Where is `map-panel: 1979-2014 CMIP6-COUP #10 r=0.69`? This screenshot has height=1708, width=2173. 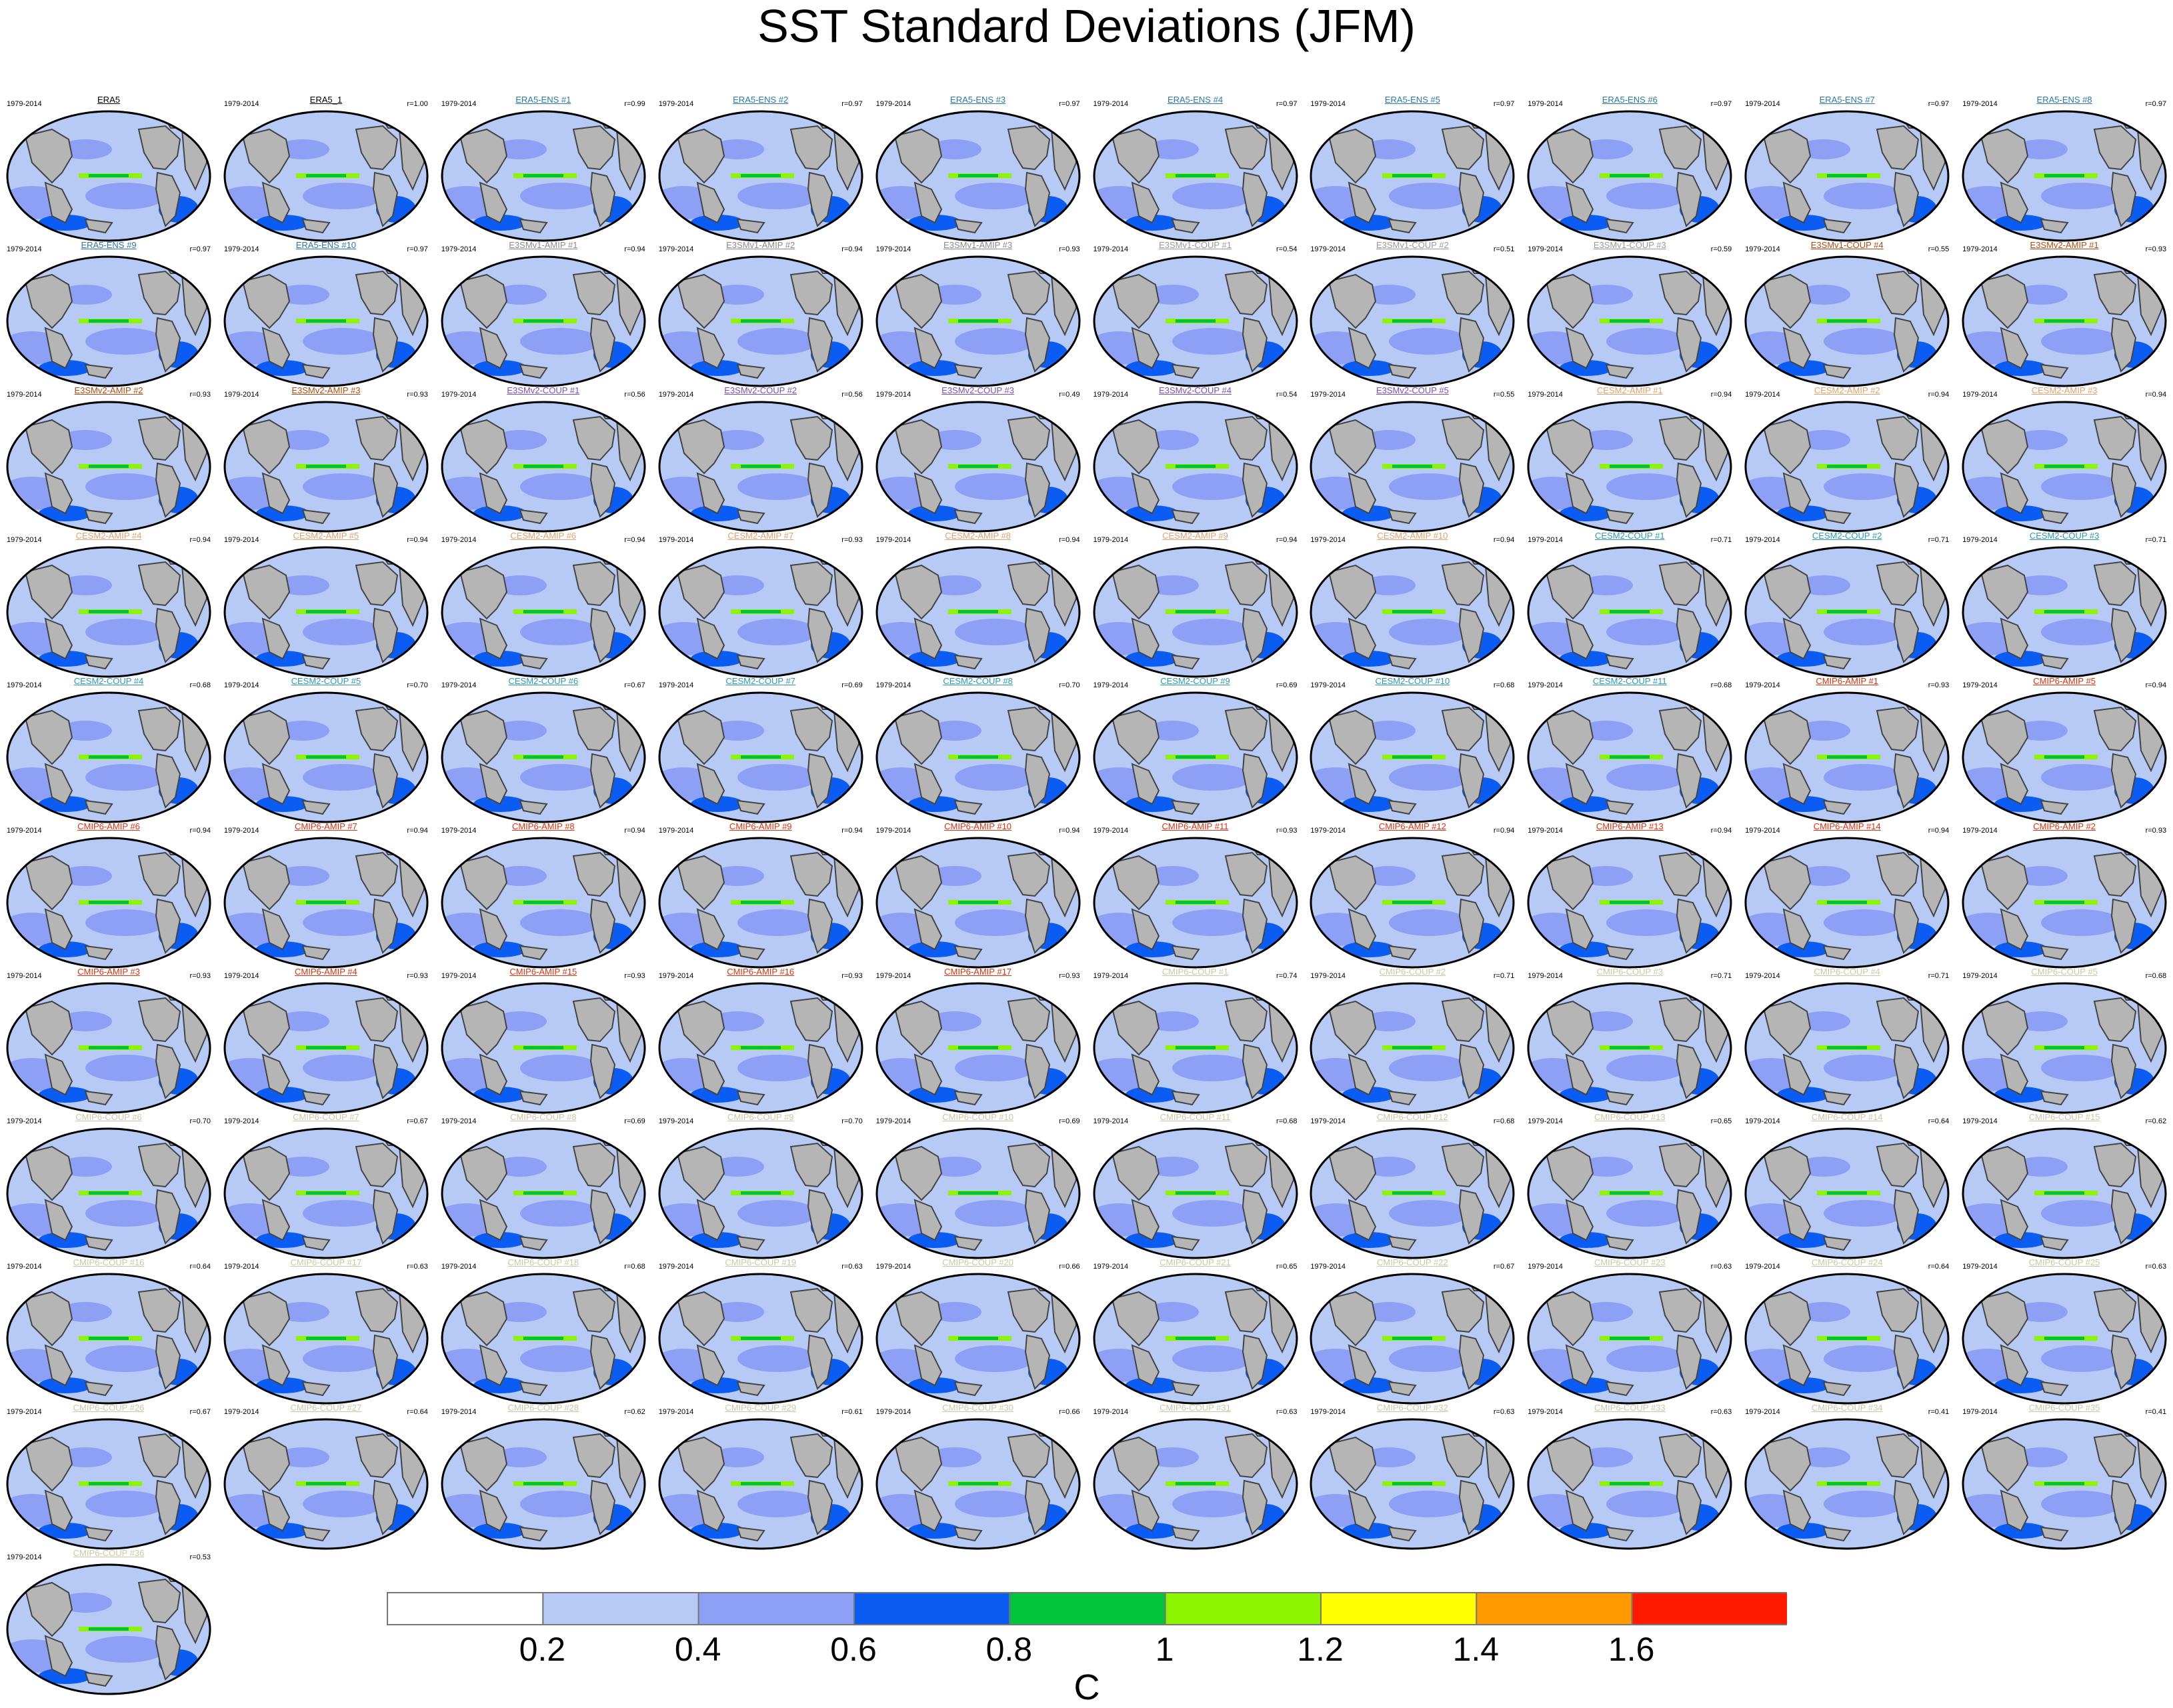
map-panel: 1979-2014 CMIP6-COUP #10 r=0.69 is located at coordinates (978, 1187).